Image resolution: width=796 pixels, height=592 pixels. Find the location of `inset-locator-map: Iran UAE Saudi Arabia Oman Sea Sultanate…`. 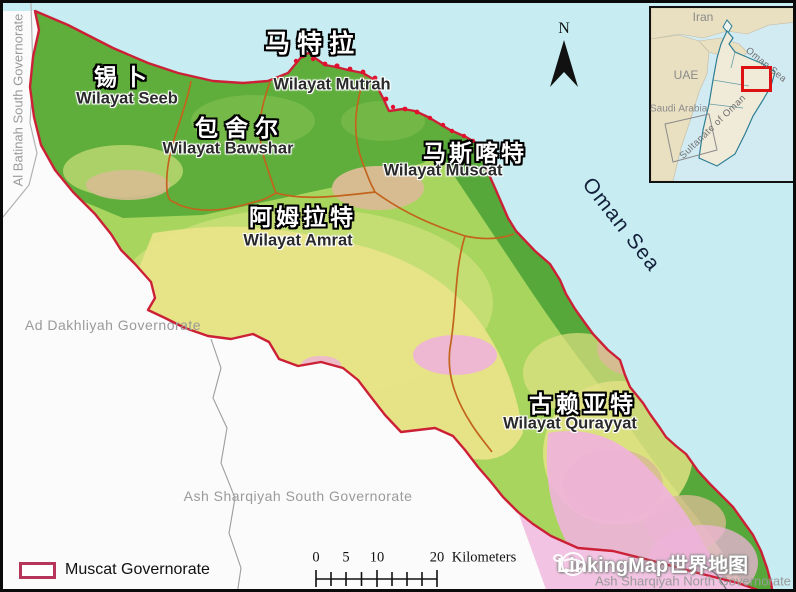

inset-locator-map: Iran UAE Saudi Arabia Oman Sea Sultanate… is located at coordinates (721, 94).